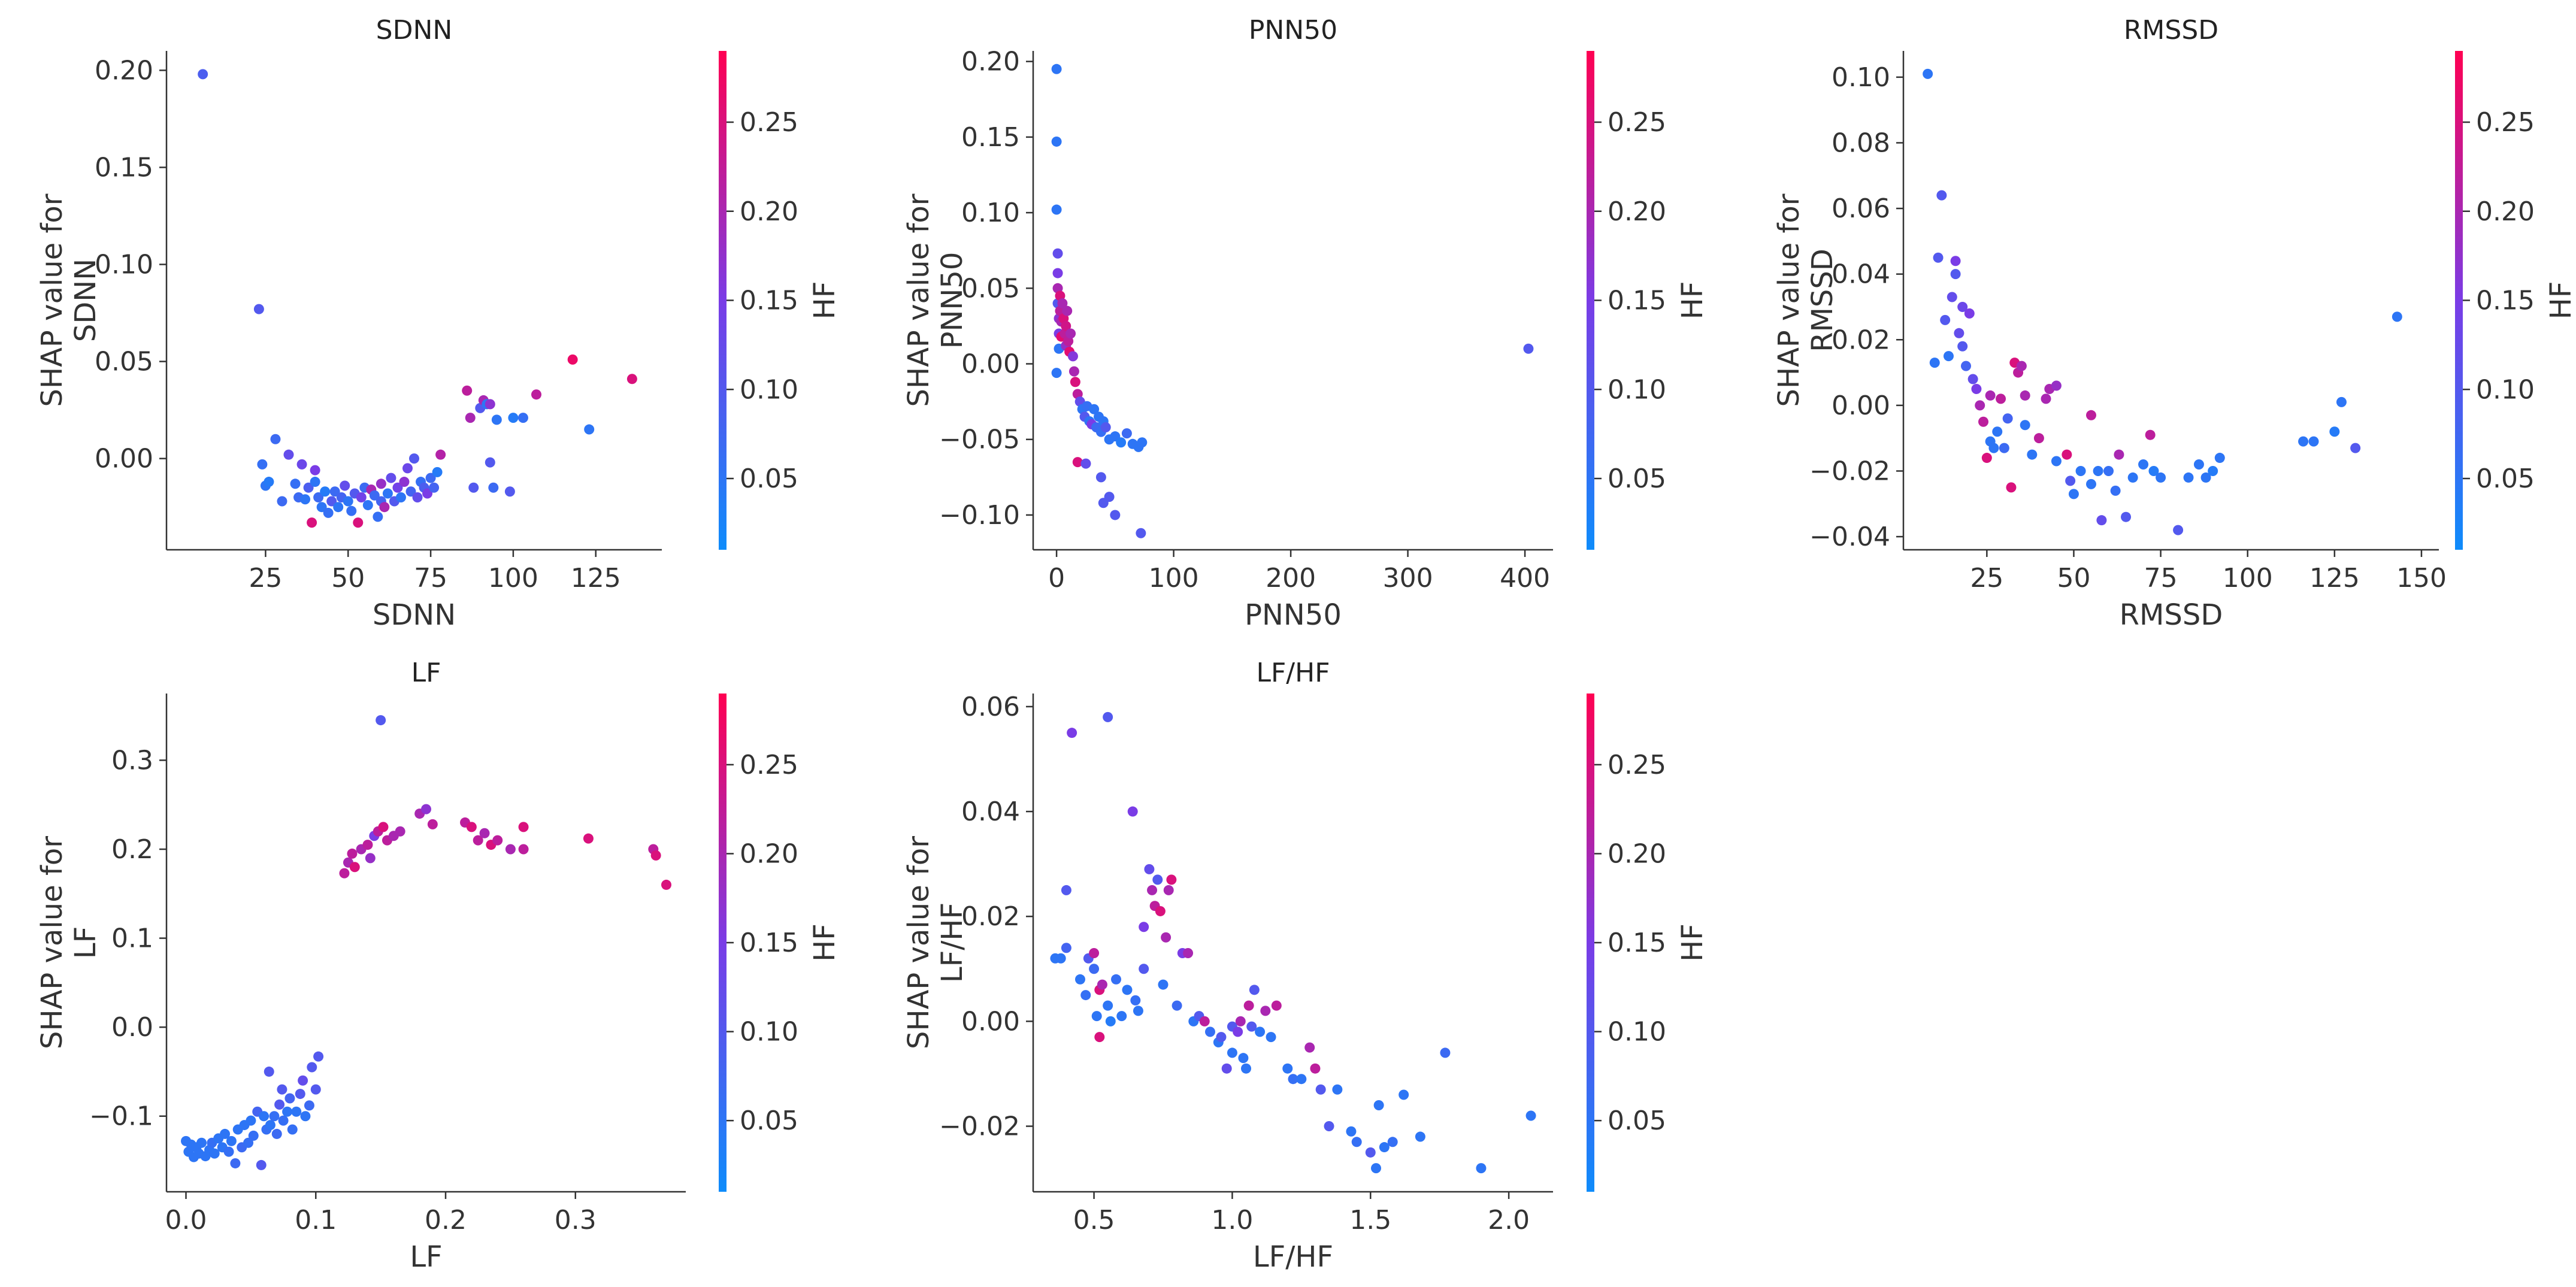 Image resolution: width=2576 pixels, height=1287 pixels. Describe the element at coordinates (1861, 208) in the screenshot. I see `y-tick-label: 0.06` at that location.